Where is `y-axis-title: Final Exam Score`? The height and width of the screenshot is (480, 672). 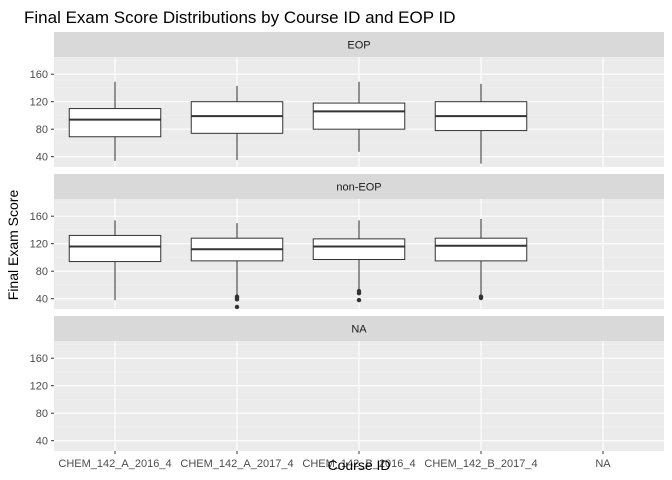 y-axis-title: Final Exam Score is located at coordinates (13, 245).